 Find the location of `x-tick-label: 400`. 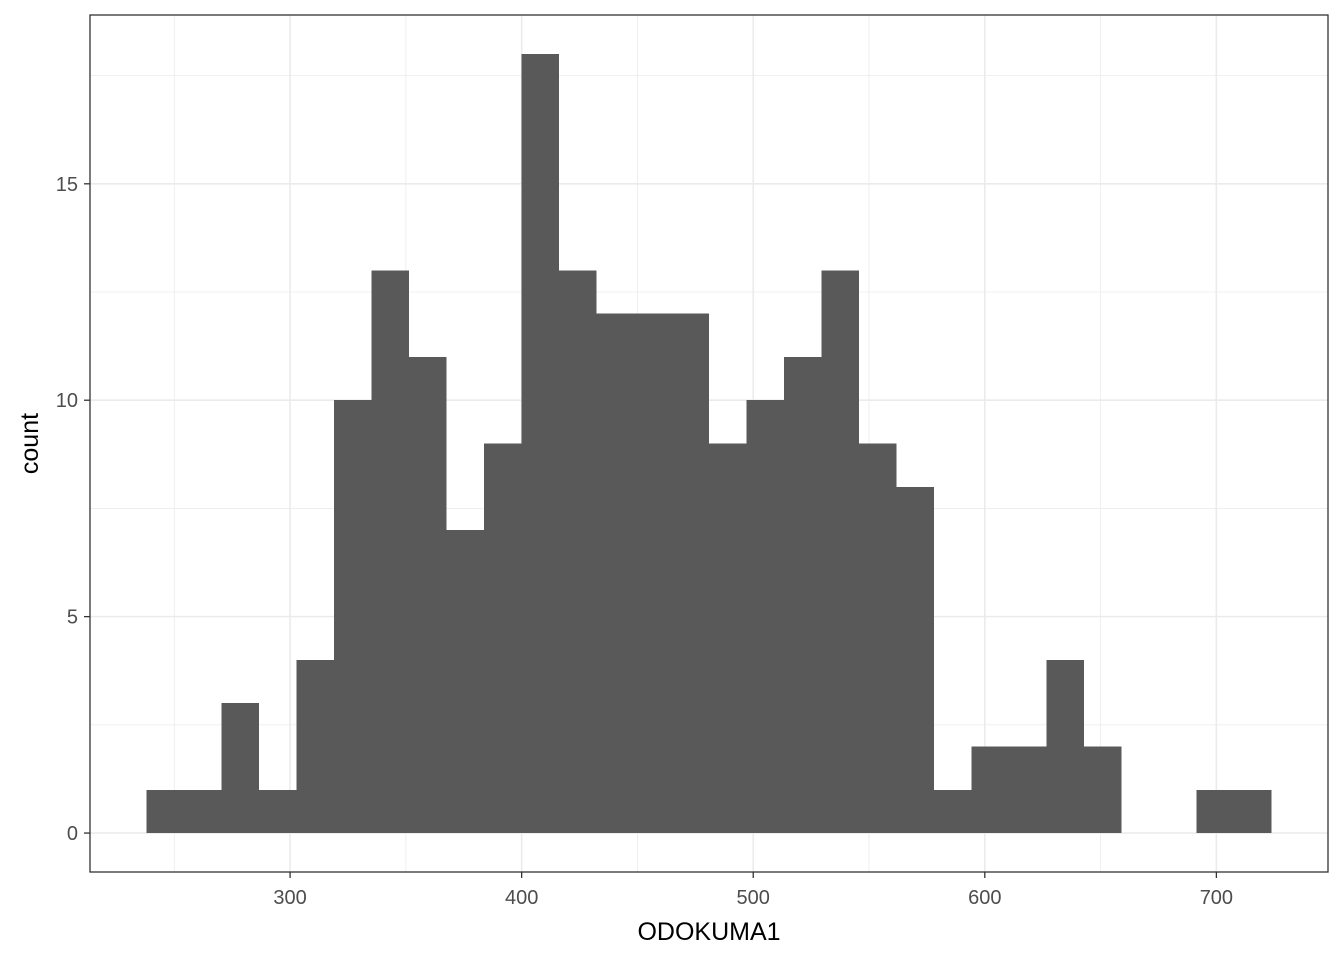

x-tick-label: 400 is located at coordinates (521, 898).